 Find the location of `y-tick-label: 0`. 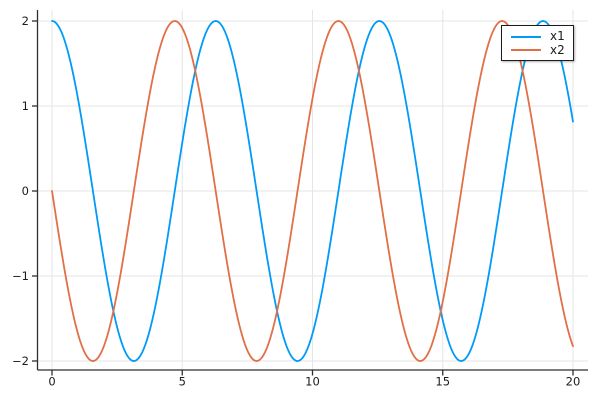

y-tick-label: 0 is located at coordinates (25, 191).